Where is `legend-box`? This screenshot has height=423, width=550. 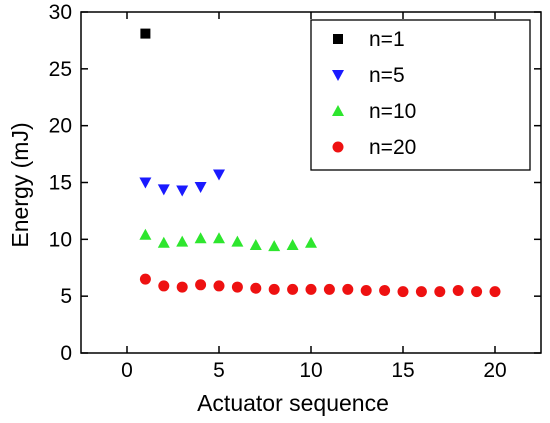
legend-box is located at coordinates (420, 95).